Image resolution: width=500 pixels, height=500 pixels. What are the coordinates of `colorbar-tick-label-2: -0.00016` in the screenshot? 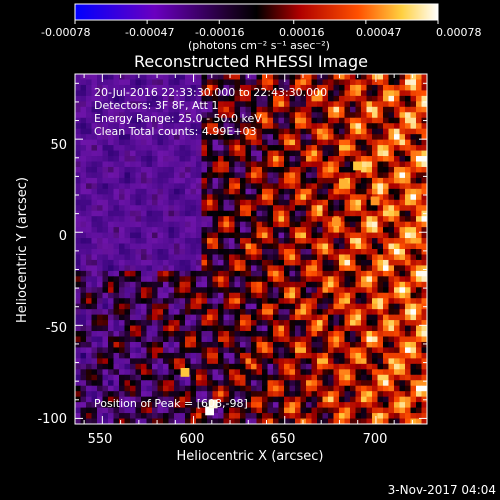 It's located at (219, 32).